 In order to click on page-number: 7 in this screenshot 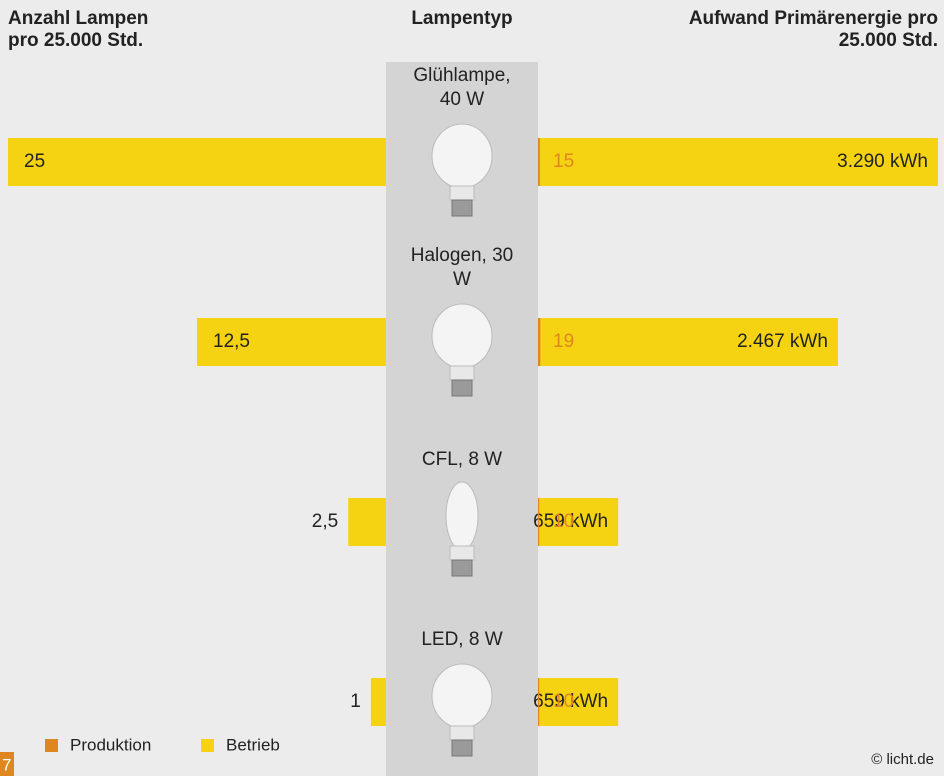, I will do `click(6, 764)`.